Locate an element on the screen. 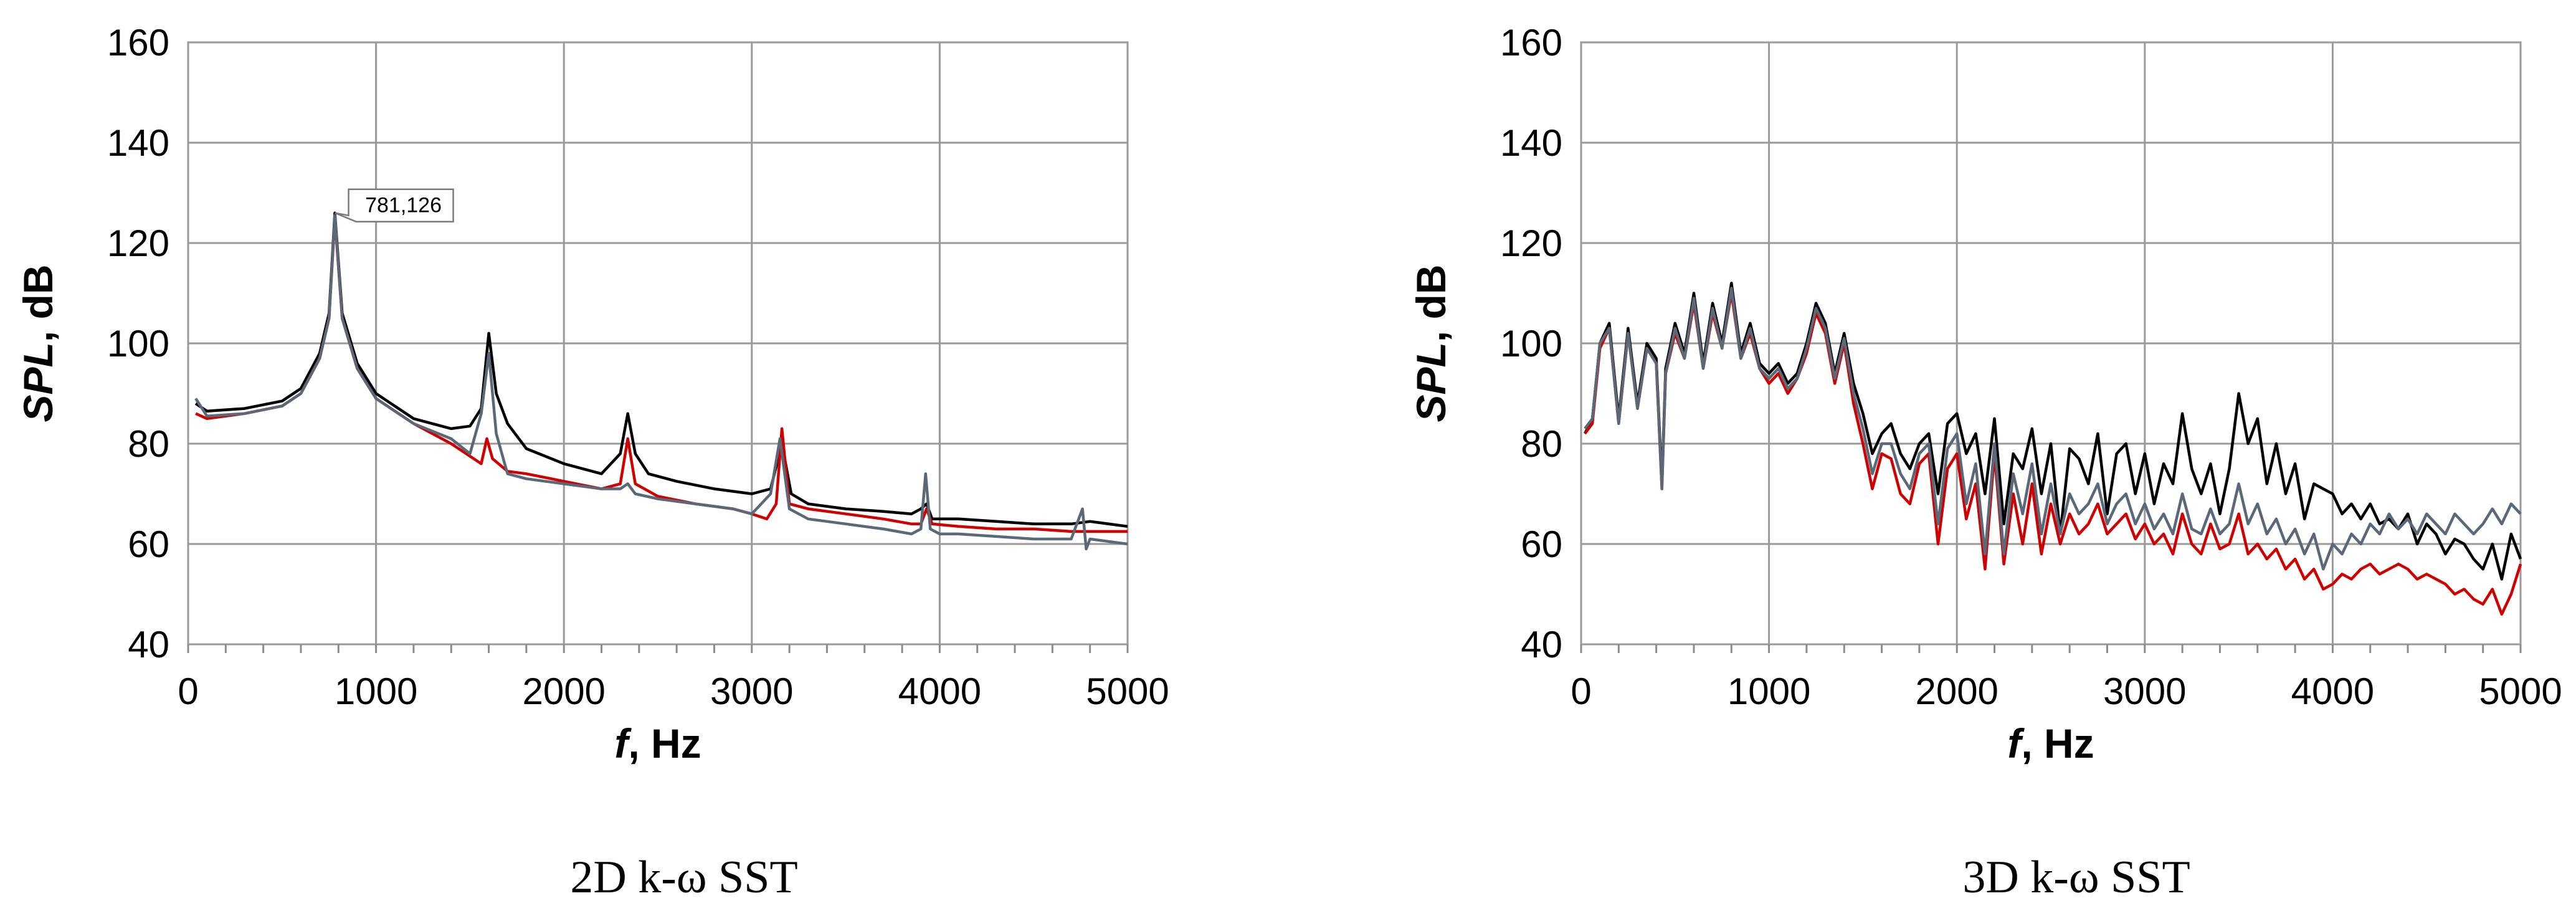  panel-caption: 3D k-ω SST is located at coordinates (2076, 877).